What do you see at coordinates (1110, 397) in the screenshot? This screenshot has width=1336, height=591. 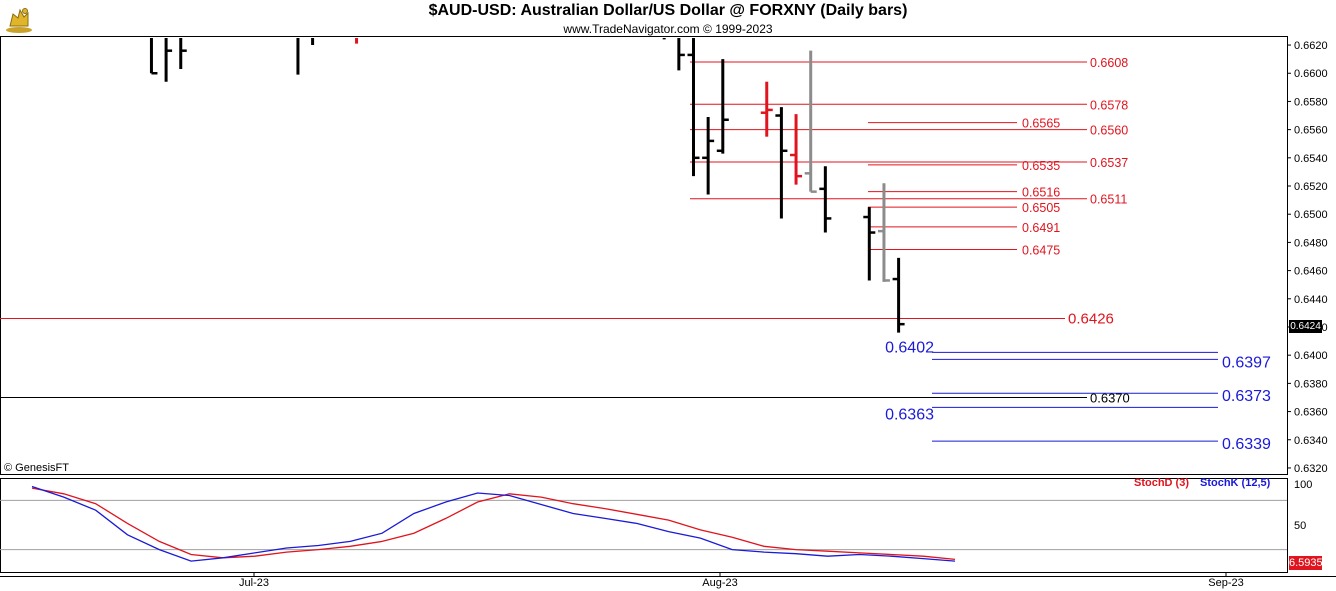 I see `level-label: 0.6370` at bounding box center [1110, 397].